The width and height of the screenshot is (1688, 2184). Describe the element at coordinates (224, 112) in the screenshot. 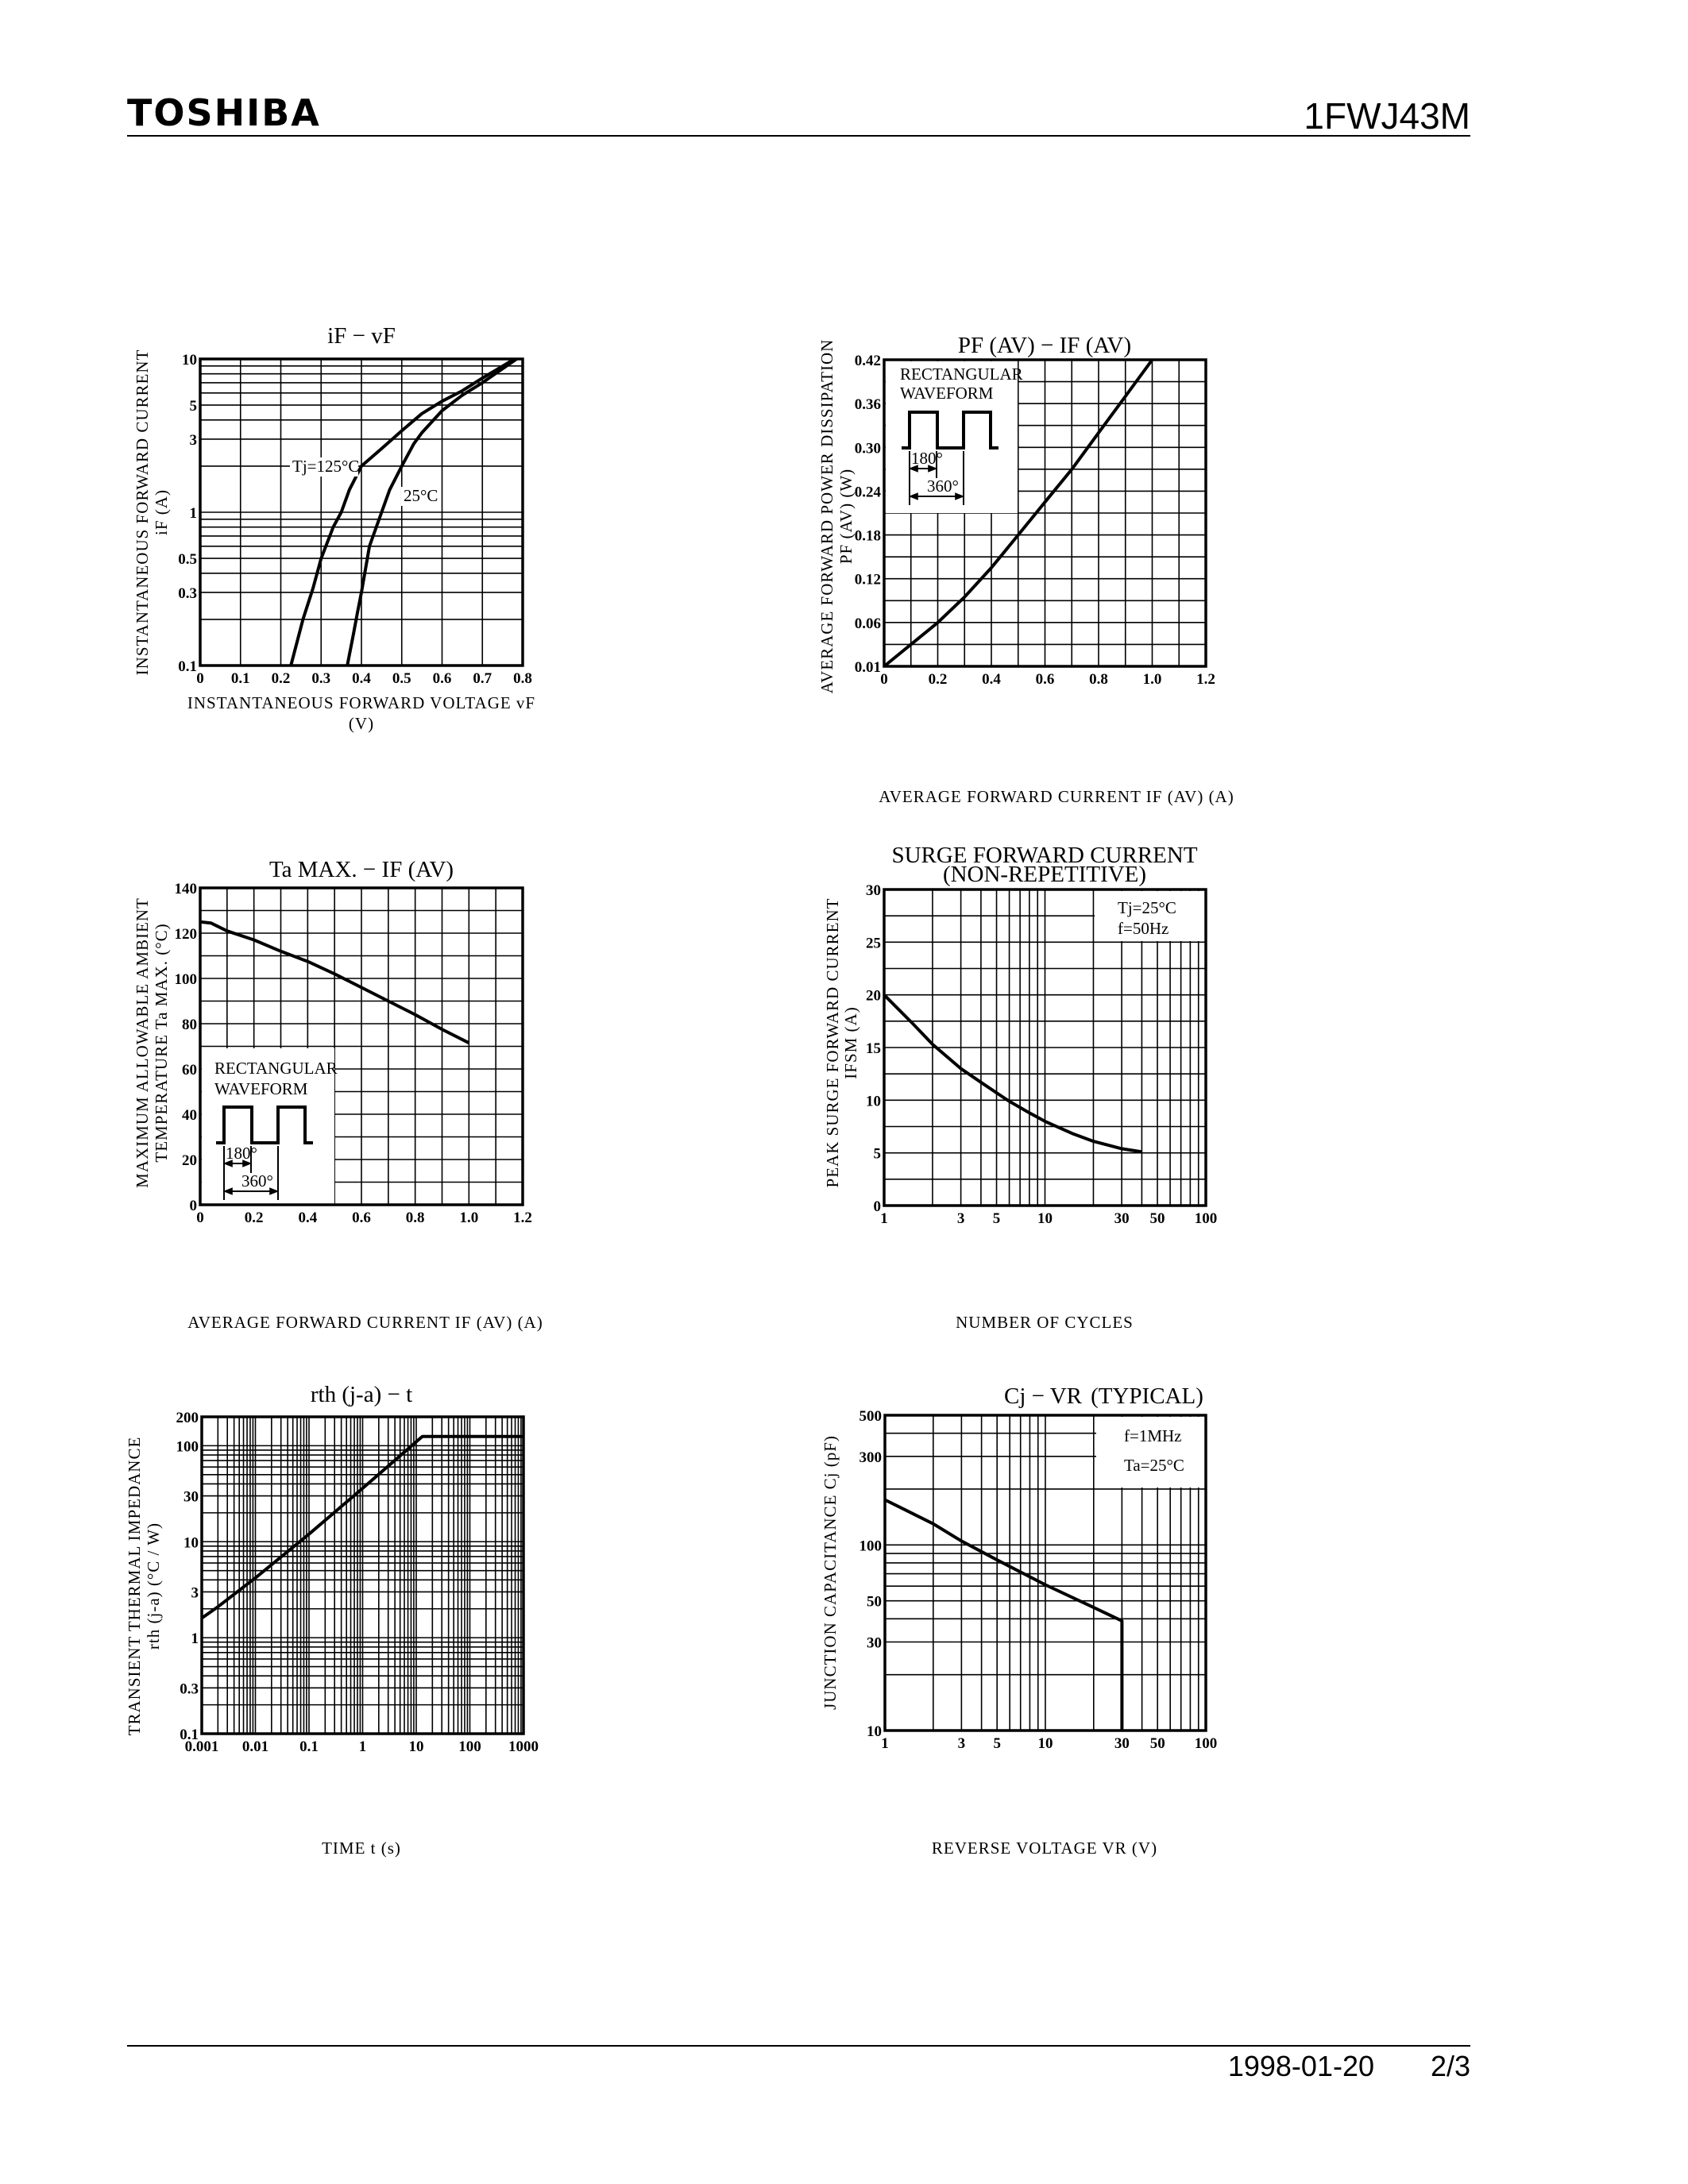

I see `toshiba-logo: TOSHIBA` at that location.